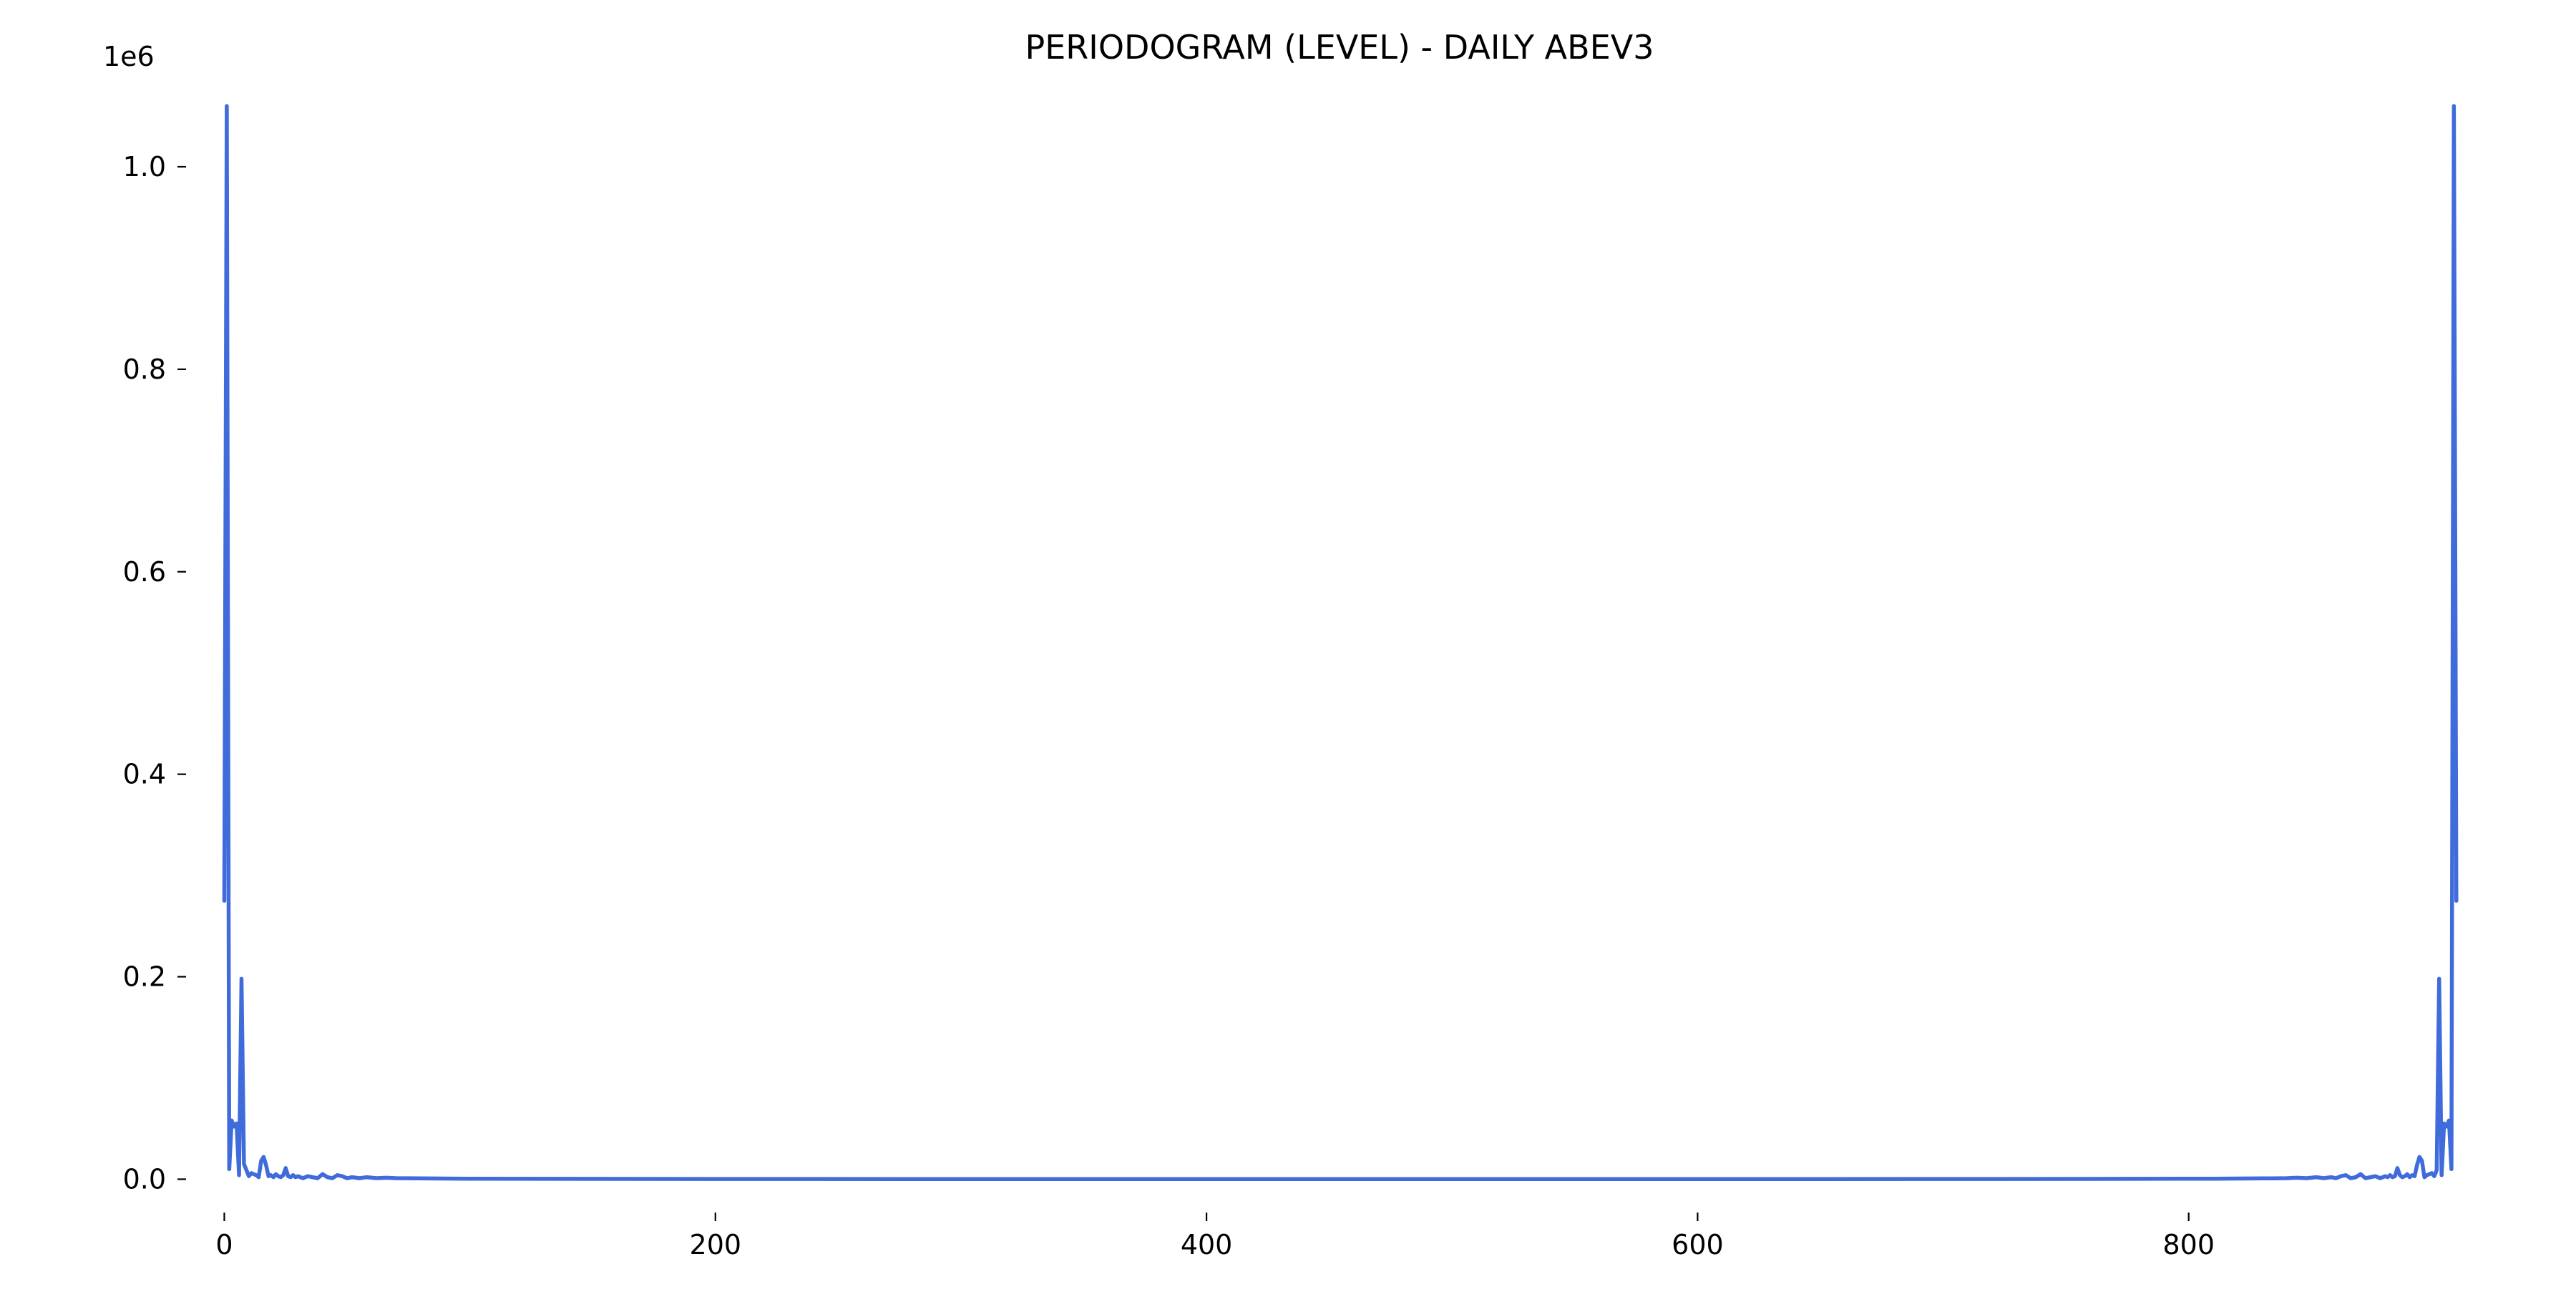 The width and height of the screenshot is (2576, 1292). I want to click on chart-title: PERIODOGRAM (LEVEL) - DAILY ABEV3, so click(1339, 47).